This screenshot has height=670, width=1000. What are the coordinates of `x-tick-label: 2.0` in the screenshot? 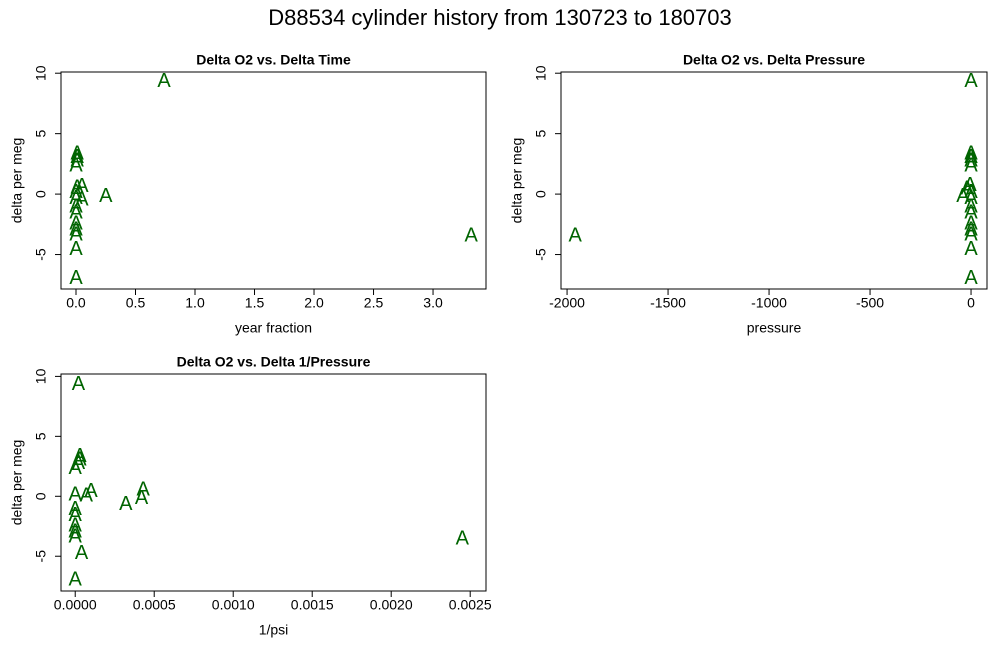 It's located at (314, 303).